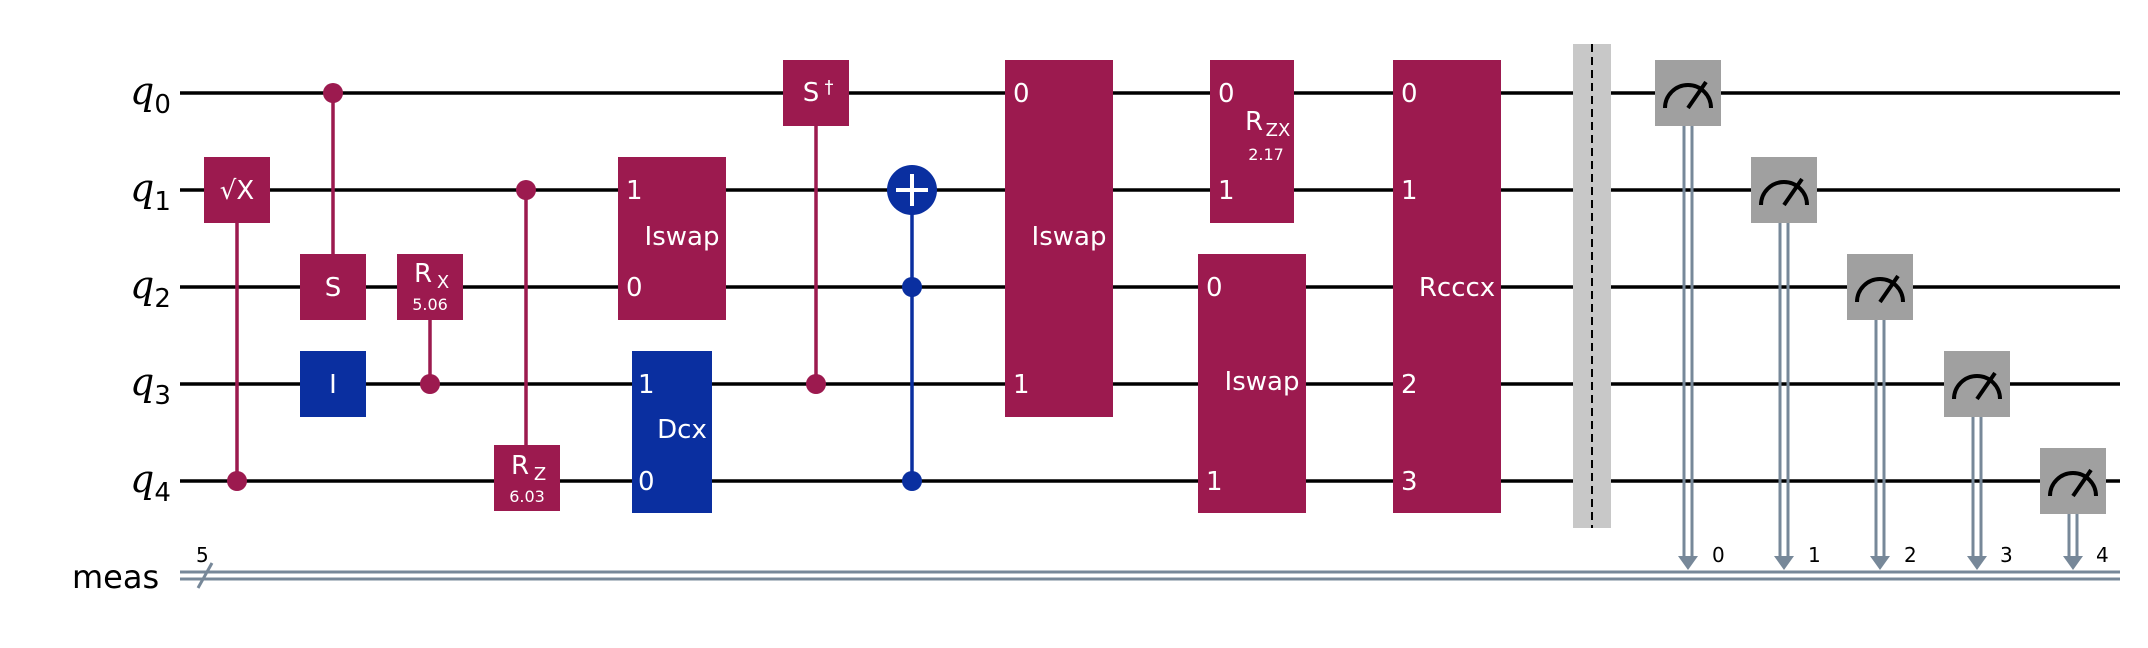 The image size is (2148, 648). Describe the element at coordinates (1226, 94) in the screenshot. I see `rzx-port-0: 0` at that location.